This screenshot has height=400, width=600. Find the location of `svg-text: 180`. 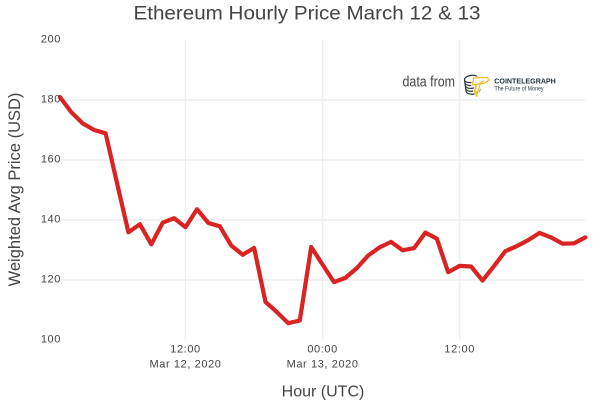

svg-text: 180 is located at coordinates (51, 100).